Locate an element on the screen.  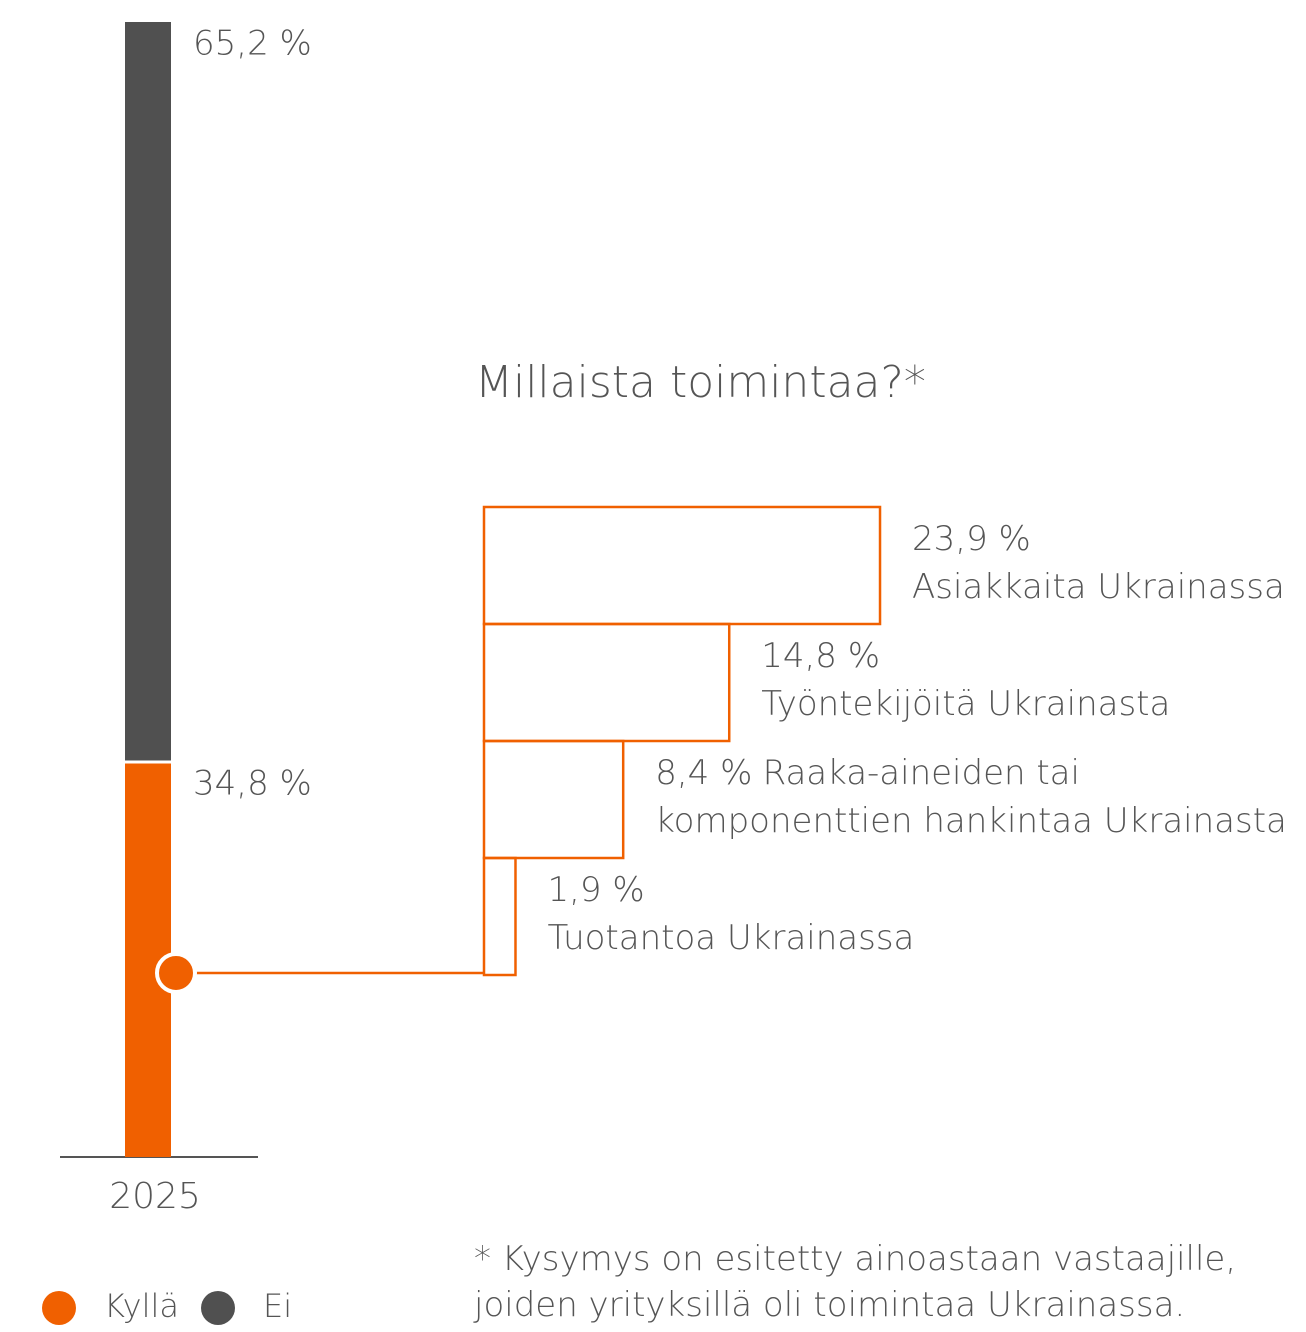
value-label: 65,2 % is located at coordinates (252, 44).